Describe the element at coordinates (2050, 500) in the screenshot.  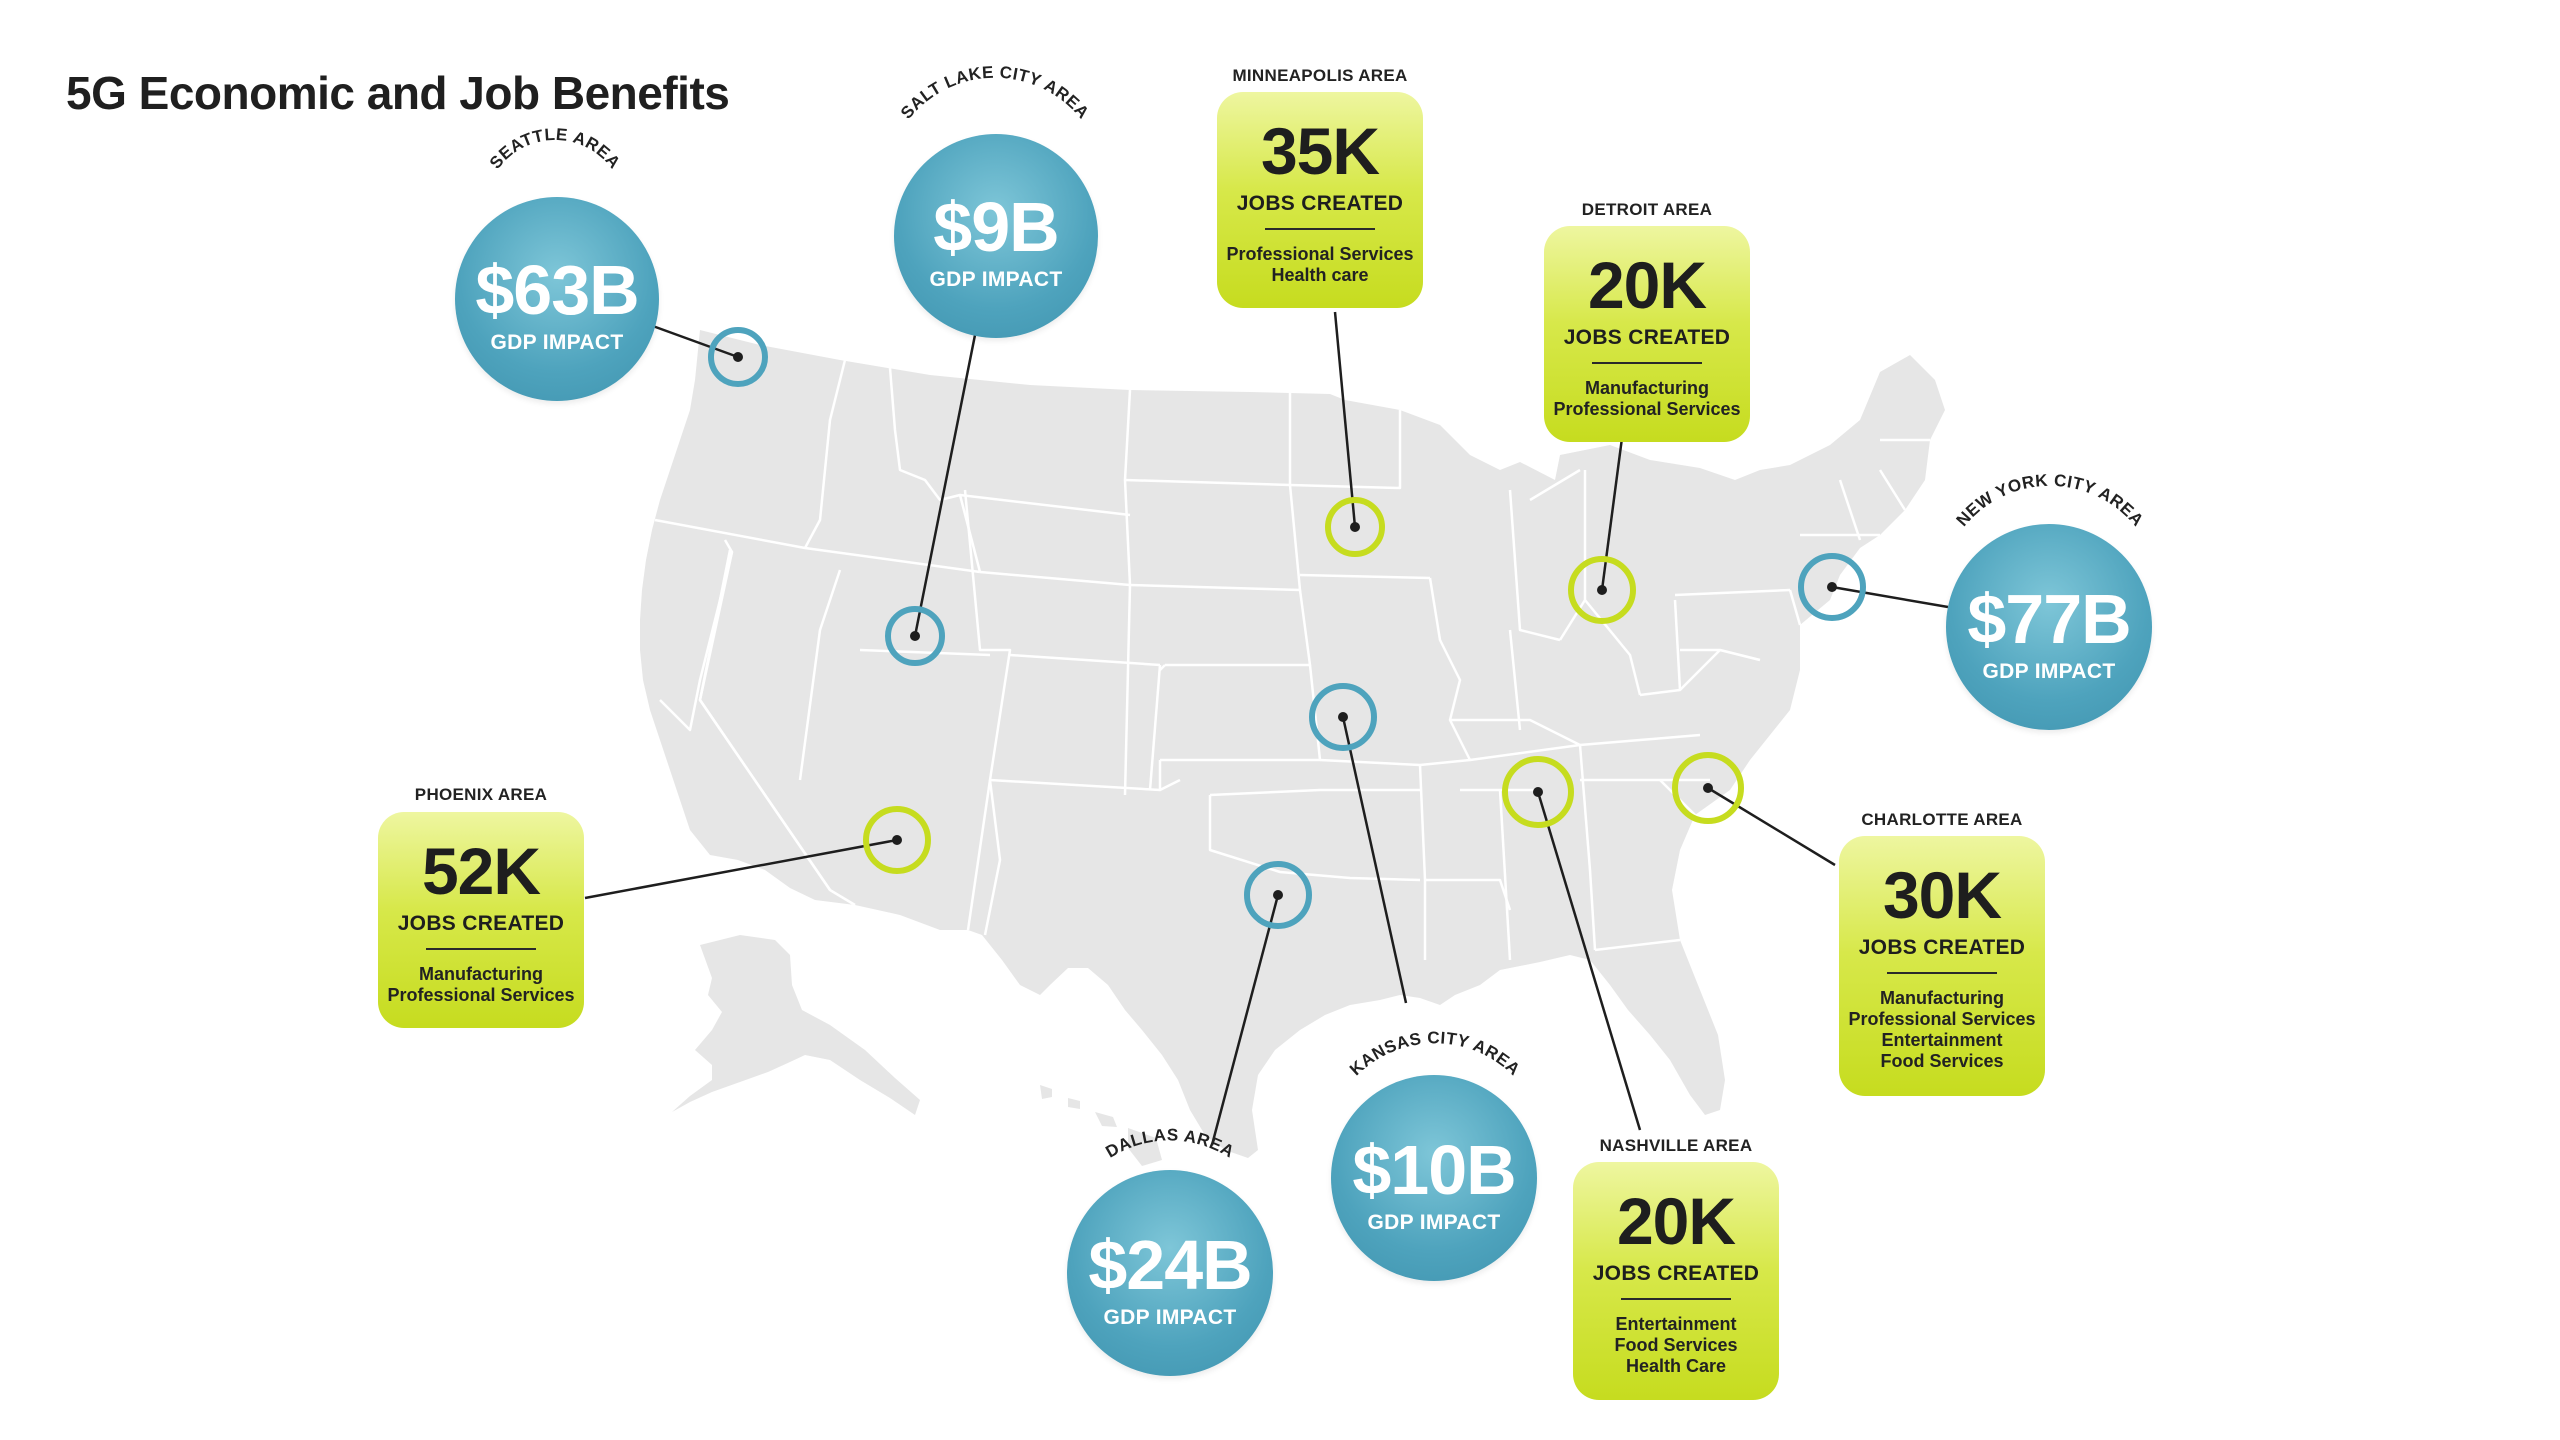
I see `area-label-nyc: NEW YORK CITY AREA` at that location.